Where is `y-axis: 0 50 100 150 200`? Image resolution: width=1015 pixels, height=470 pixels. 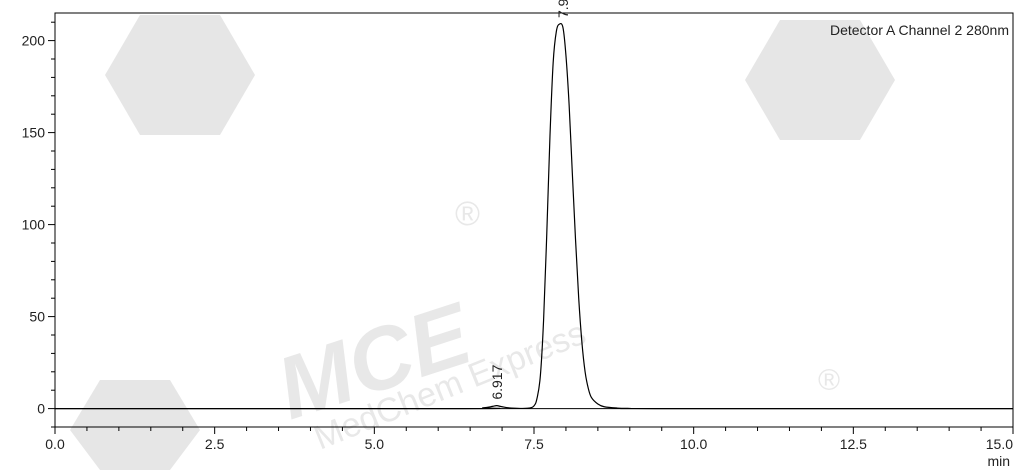
y-axis: 0 50 100 150 200 is located at coordinates (38, 224).